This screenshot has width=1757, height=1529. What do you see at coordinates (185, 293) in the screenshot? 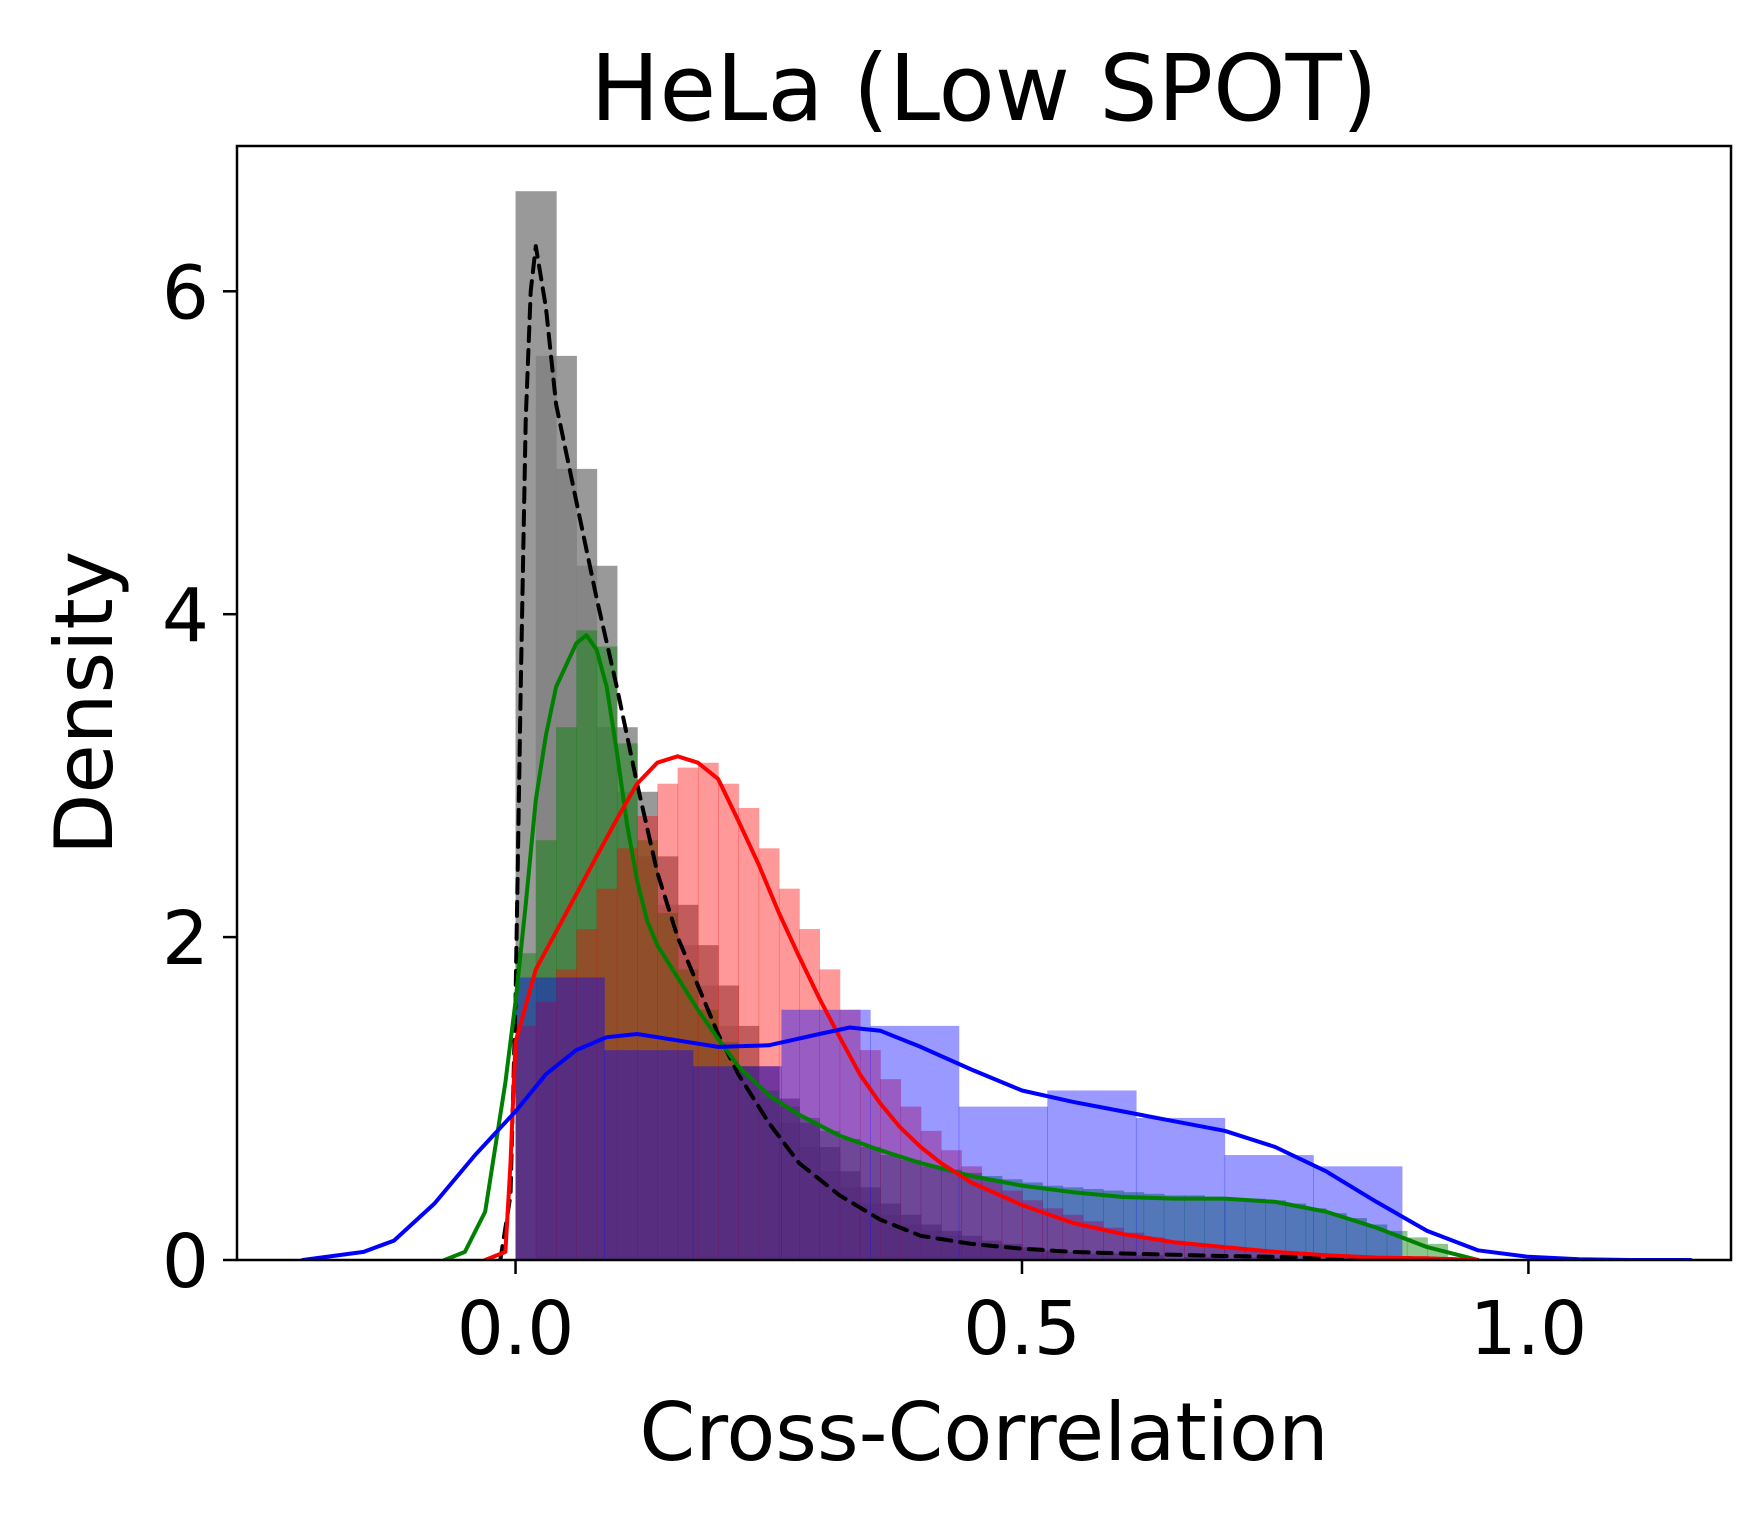
I see `y-tick-label: 6` at bounding box center [185, 293].